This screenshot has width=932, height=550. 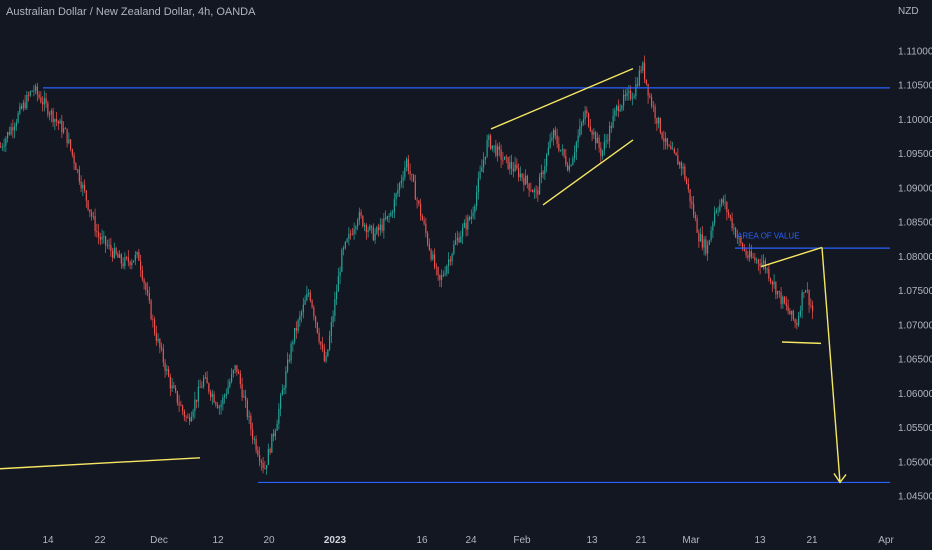 I want to click on y-tick-label: 1.05000, so click(x=915, y=462).